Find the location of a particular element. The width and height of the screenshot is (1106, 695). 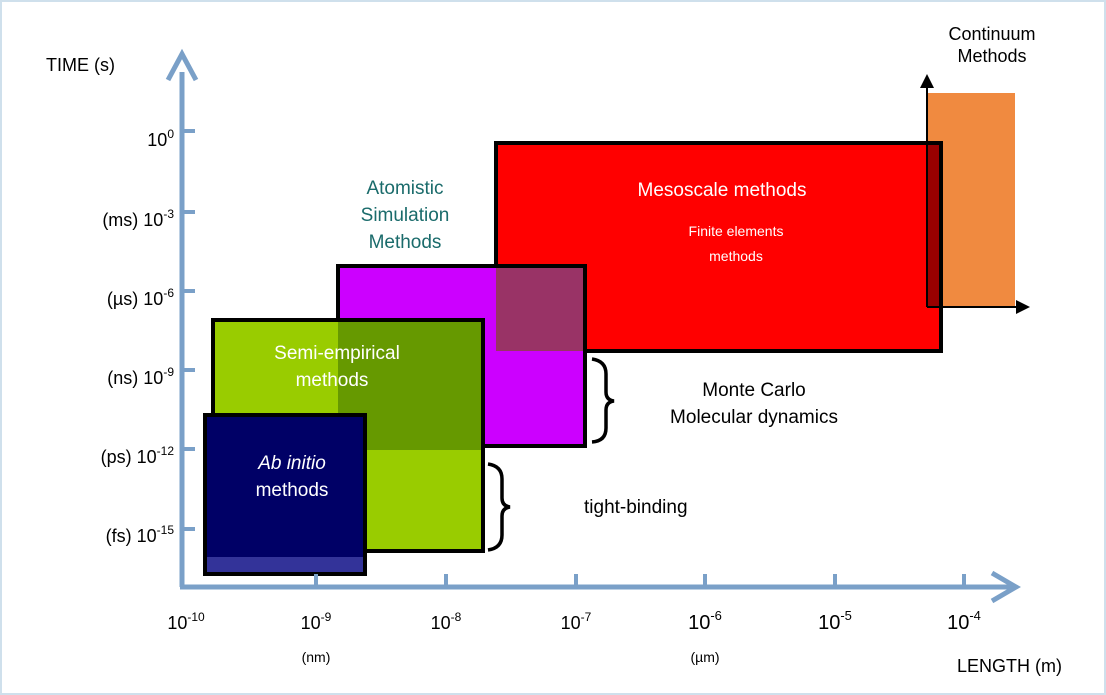

x-tick-label: 10⁻⁷ is located at coordinates (576, 621).